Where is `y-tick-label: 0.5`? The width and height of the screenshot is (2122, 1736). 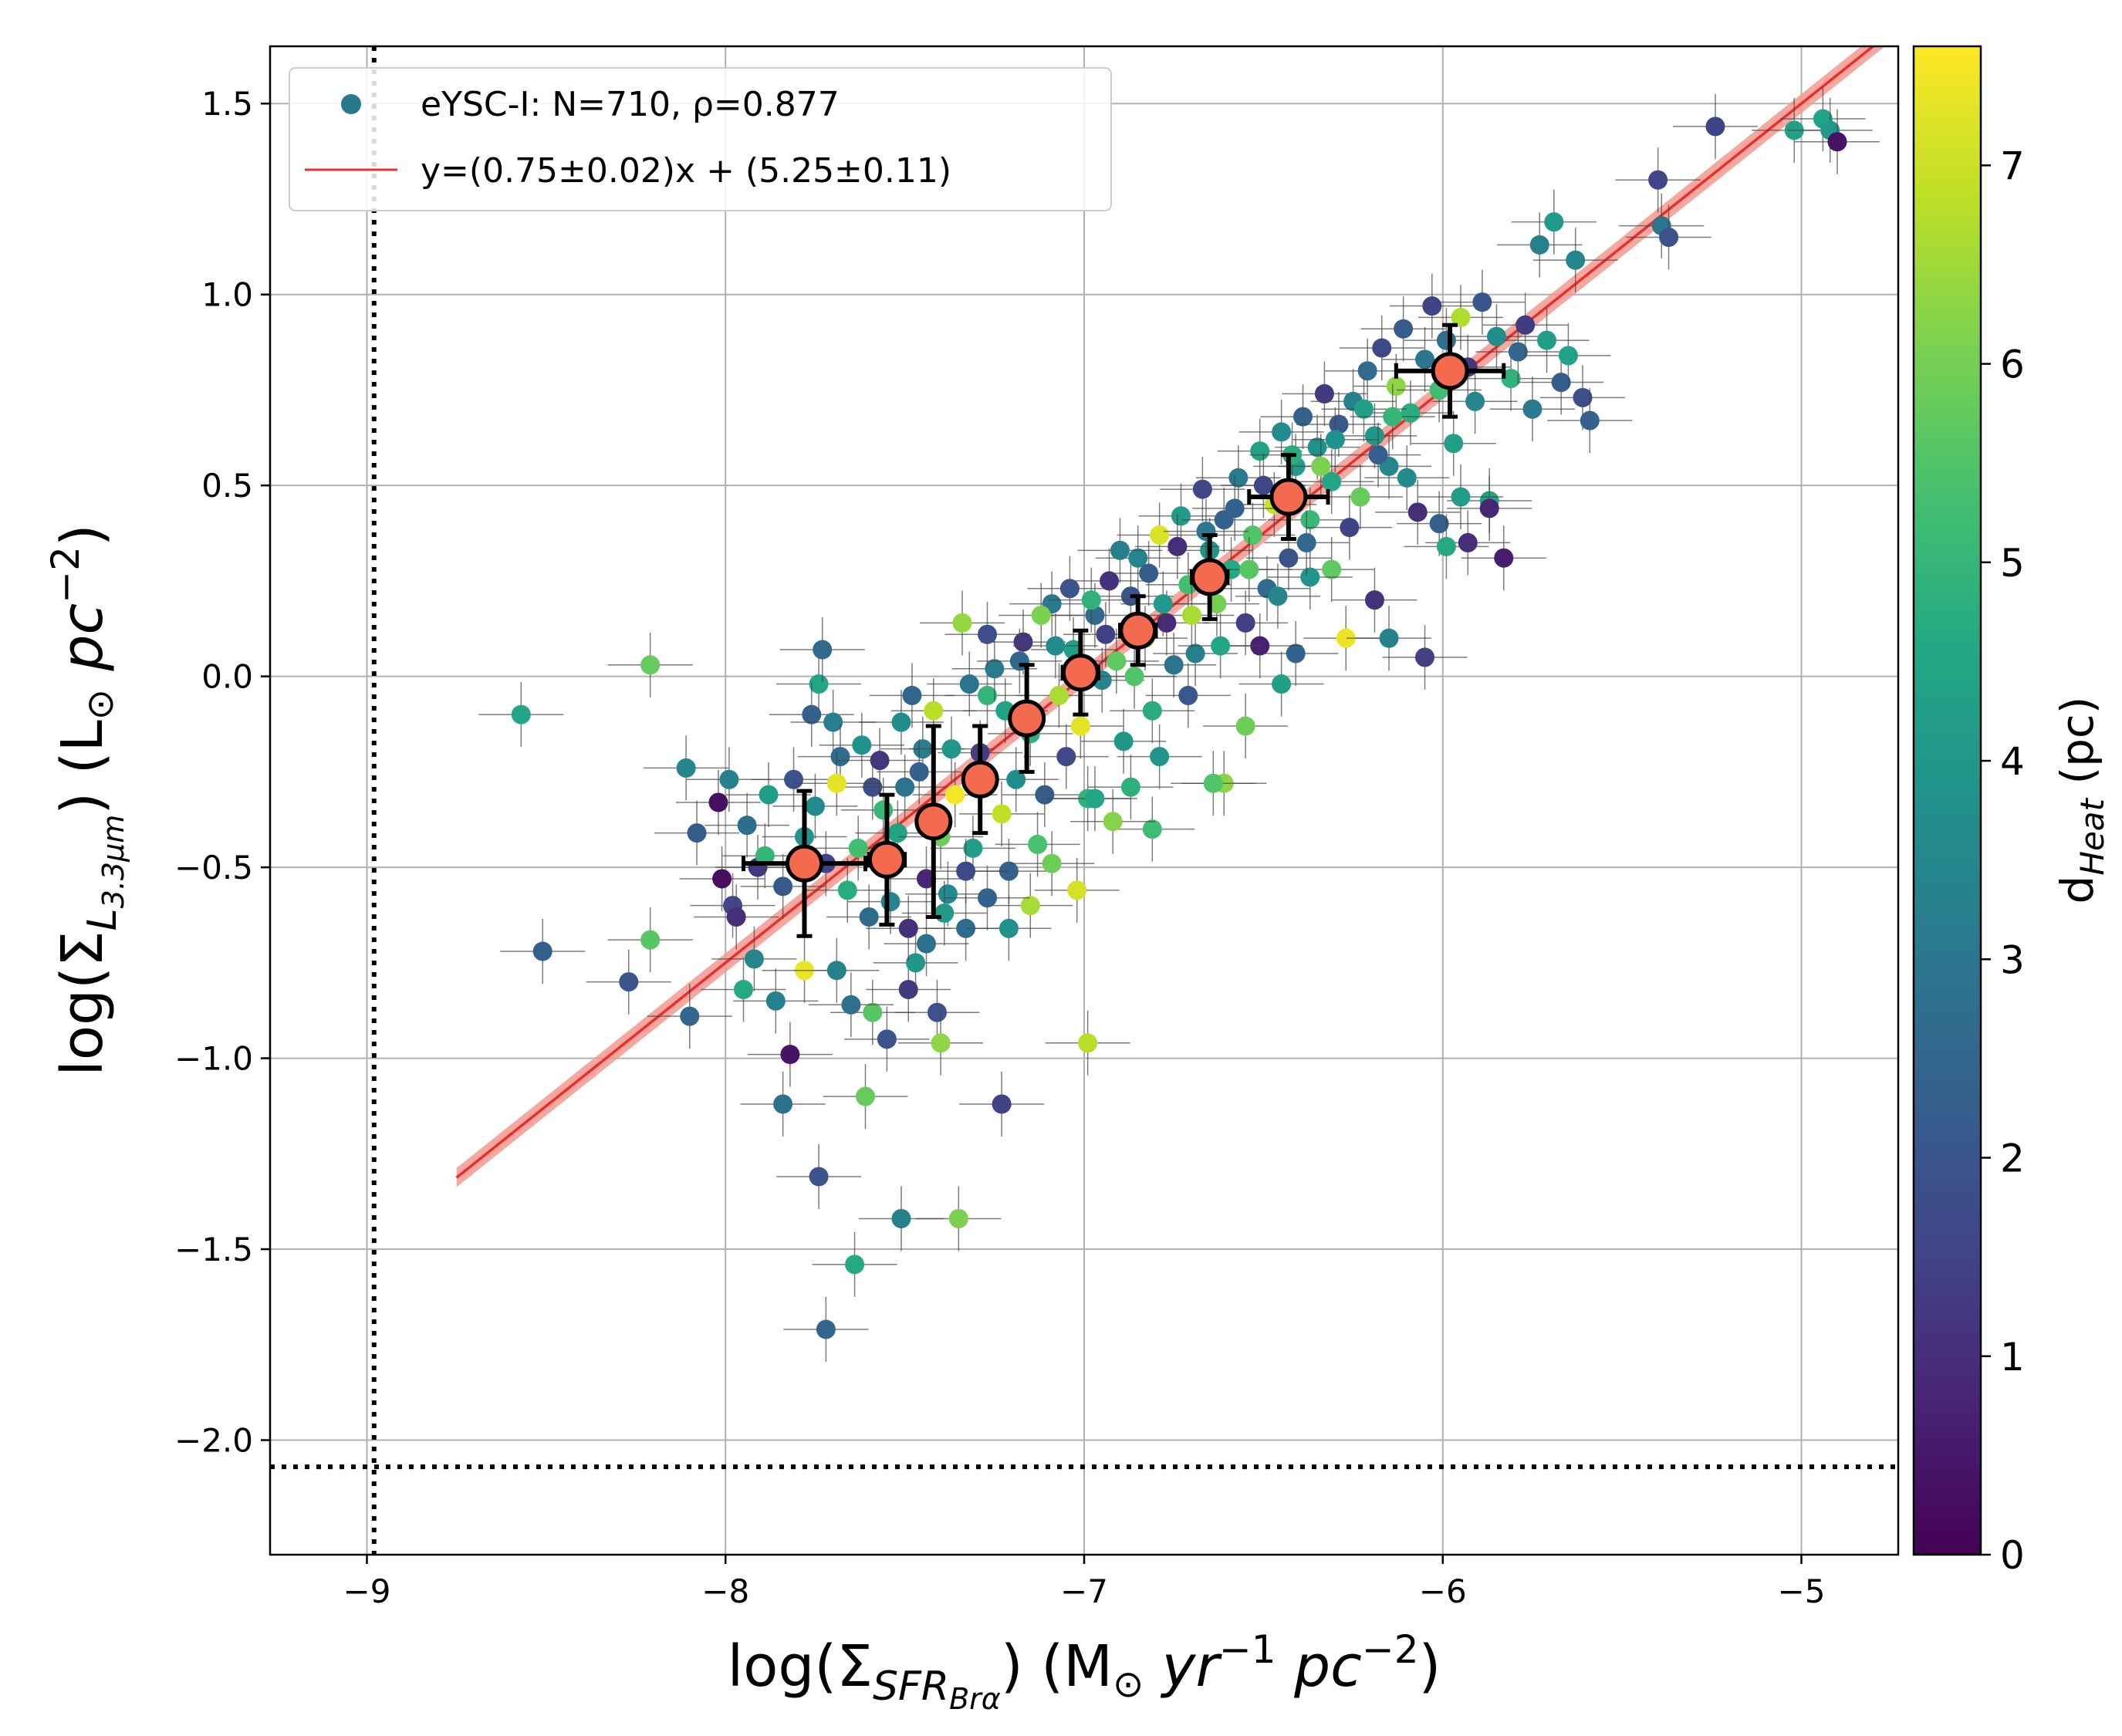 y-tick-label: 0.5 is located at coordinates (227, 486).